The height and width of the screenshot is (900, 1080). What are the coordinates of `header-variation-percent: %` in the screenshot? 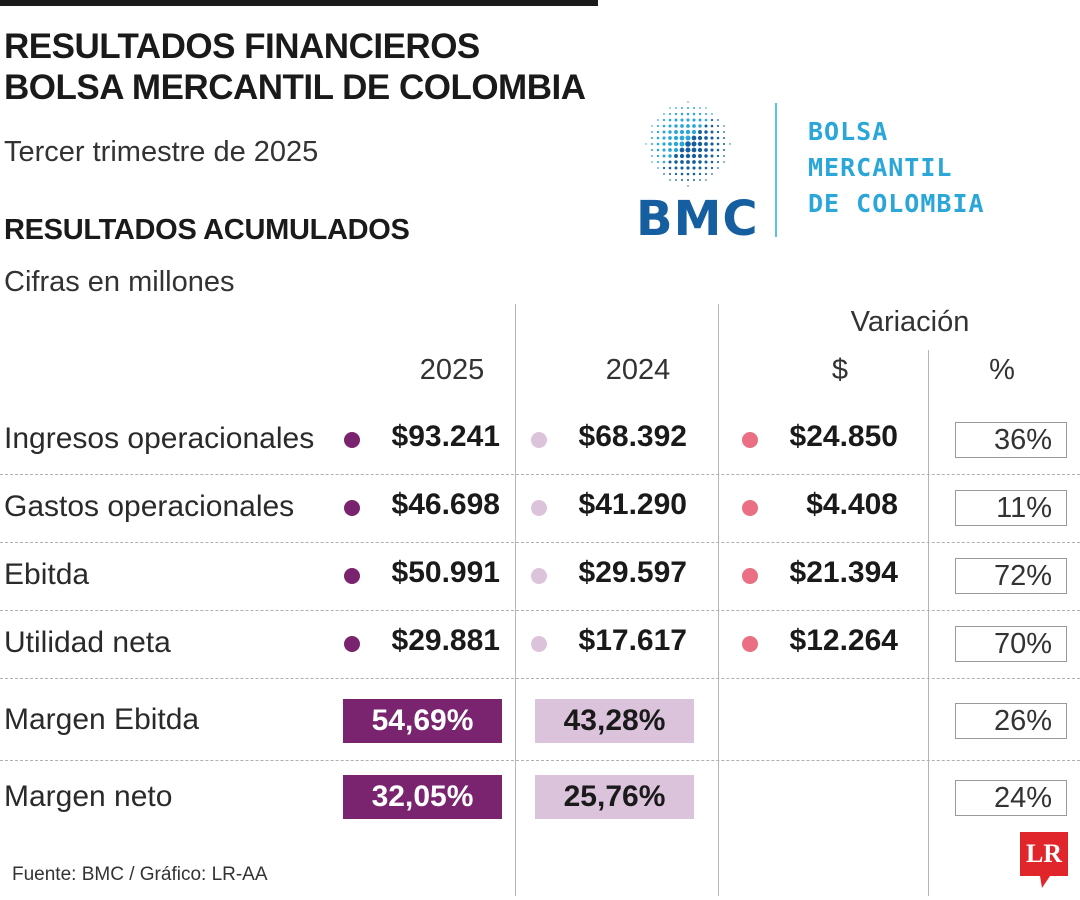 It's located at (1002, 370).